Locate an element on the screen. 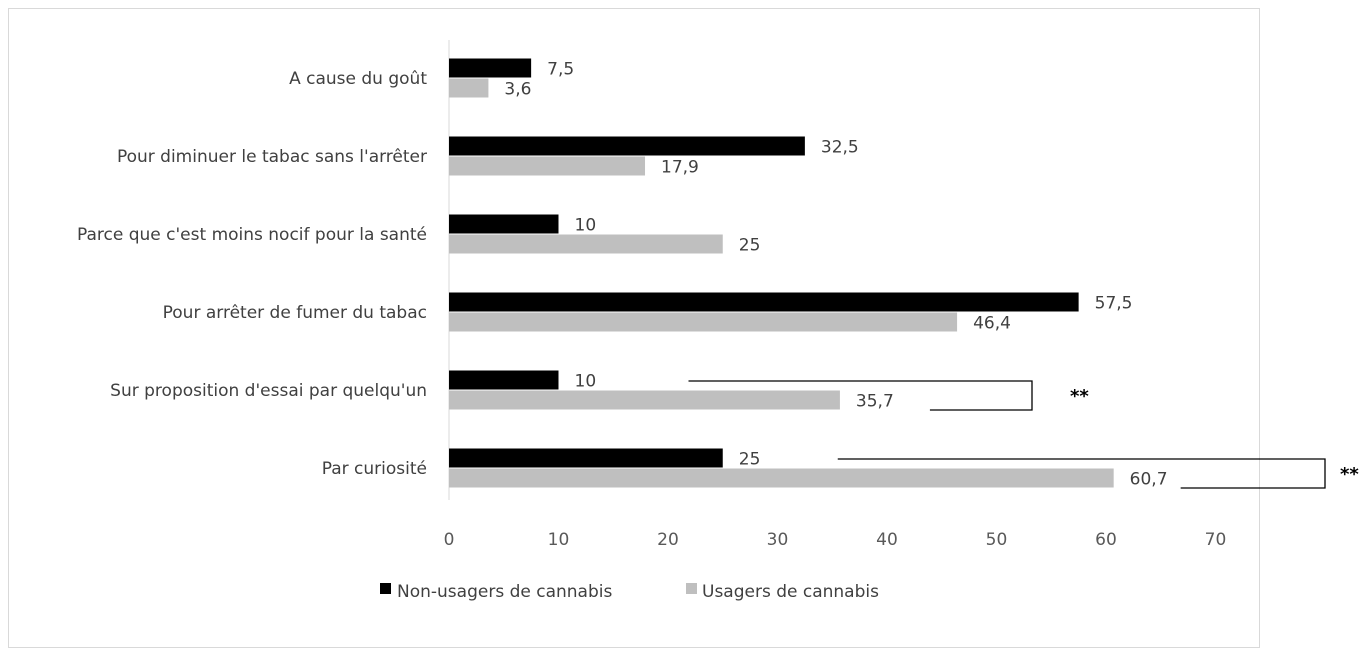  legend-swatch-non-usagers is located at coordinates (385, 588).